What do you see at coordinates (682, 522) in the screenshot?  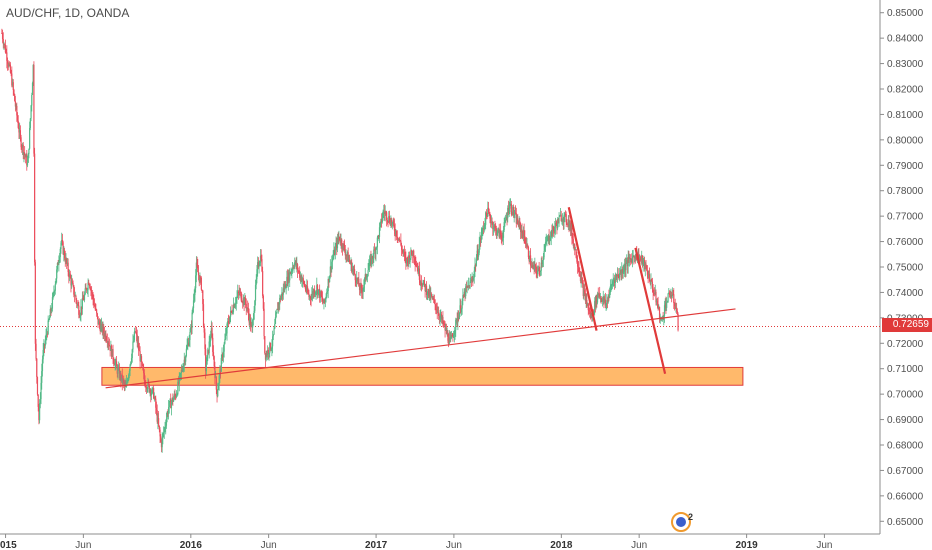 I see `events-badge: 2` at bounding box center [682, 522].